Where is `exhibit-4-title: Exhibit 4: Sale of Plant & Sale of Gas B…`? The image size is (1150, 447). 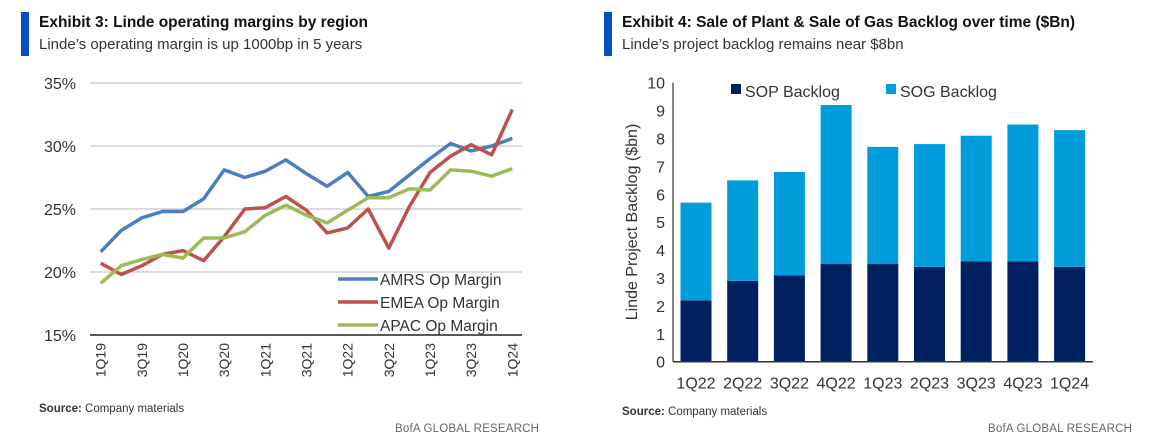
exhibit-4-title: Exhibit 4: Sale of Plant & Sale of Gas B… is located at coordinates (849, 22).